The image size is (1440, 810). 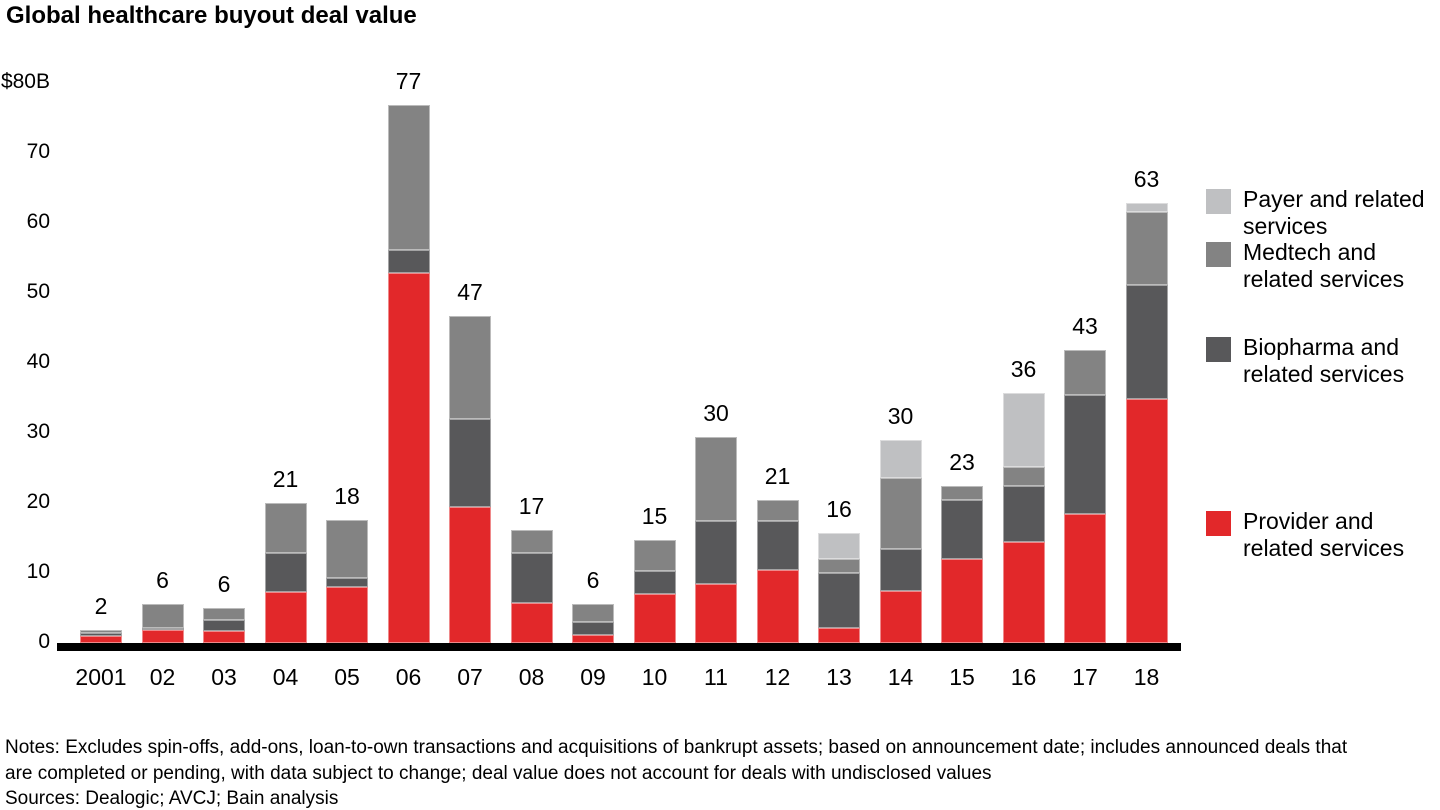 I want to click on biopharma-swatch-icon, so click(x=1218, y=349).